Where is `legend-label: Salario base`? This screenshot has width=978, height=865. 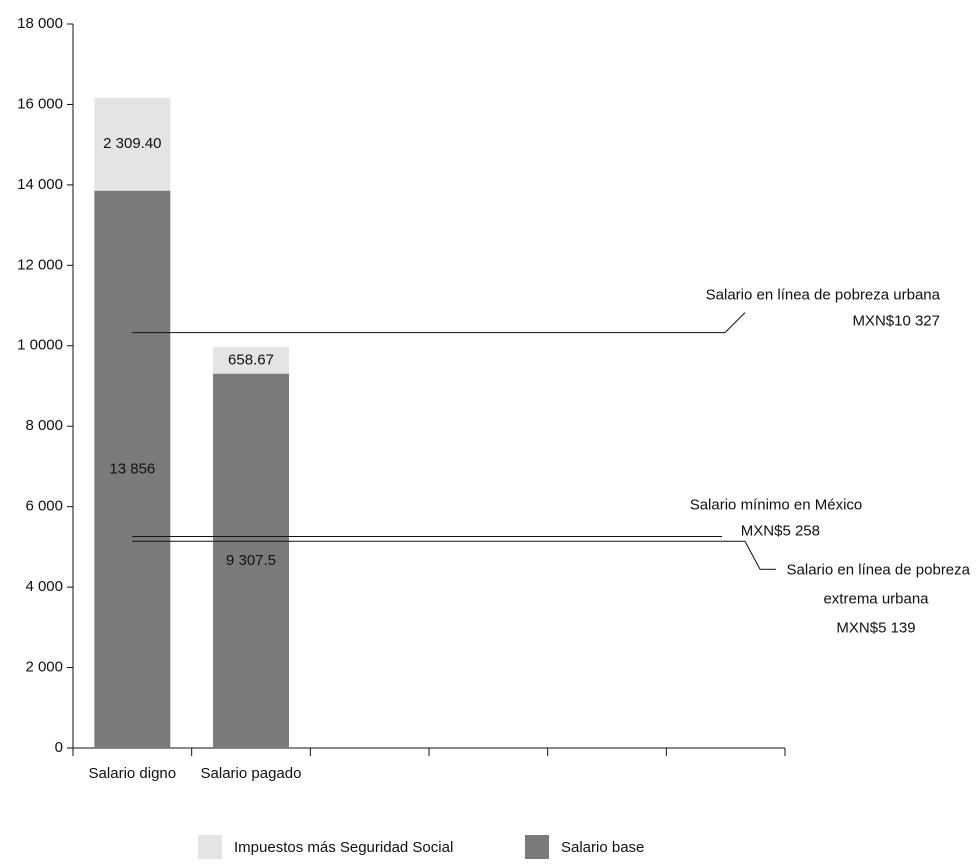
legend-label: Salario base is located at coordinates (602, 847).